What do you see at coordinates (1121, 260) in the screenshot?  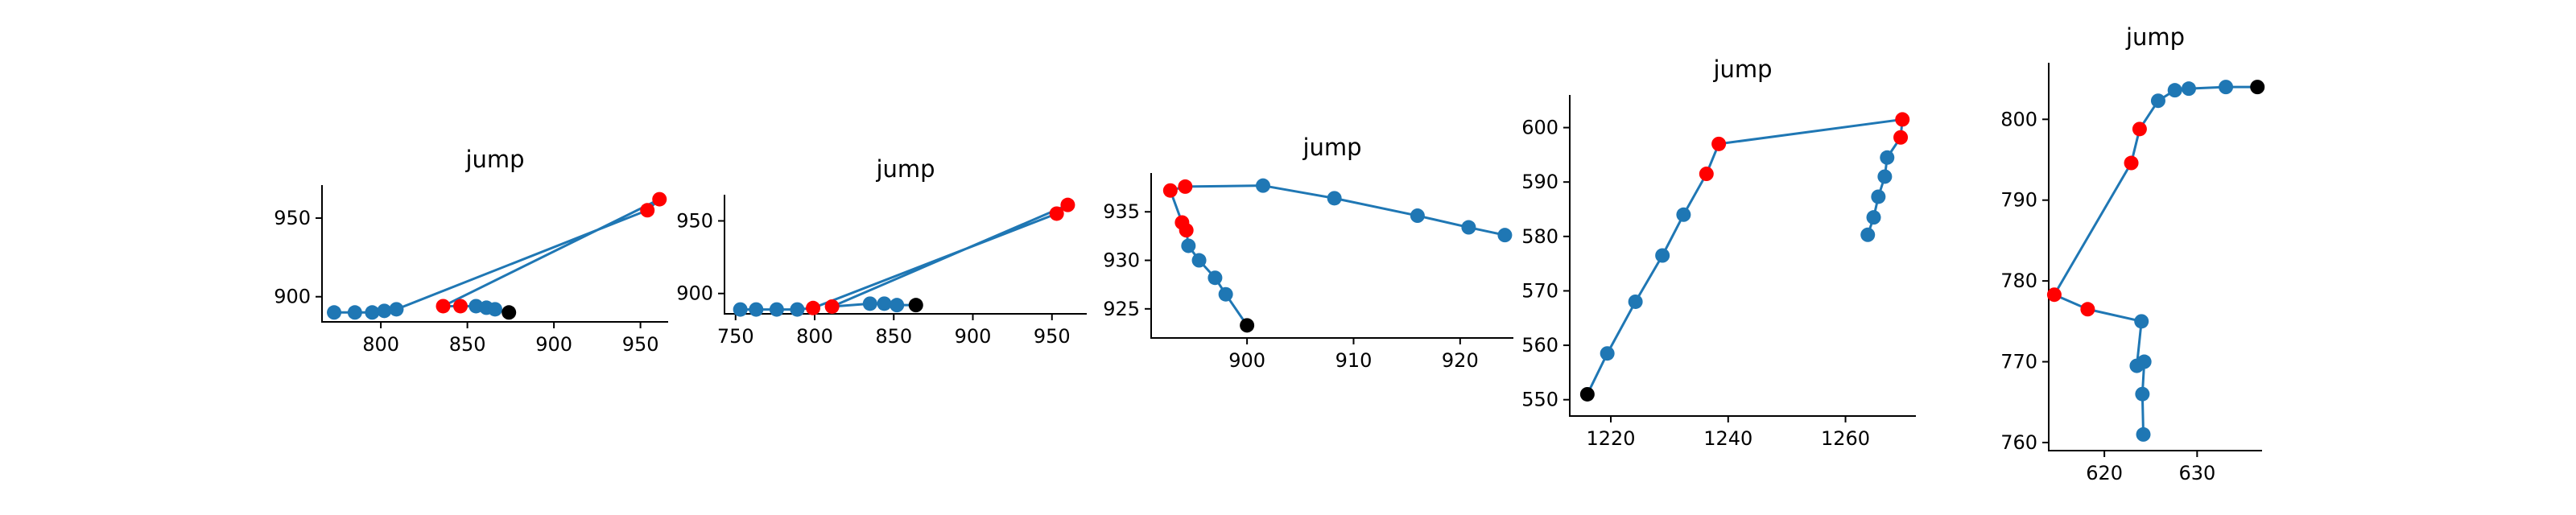 I see `y-tick-label: 930` at bounding box center [1121, 260].